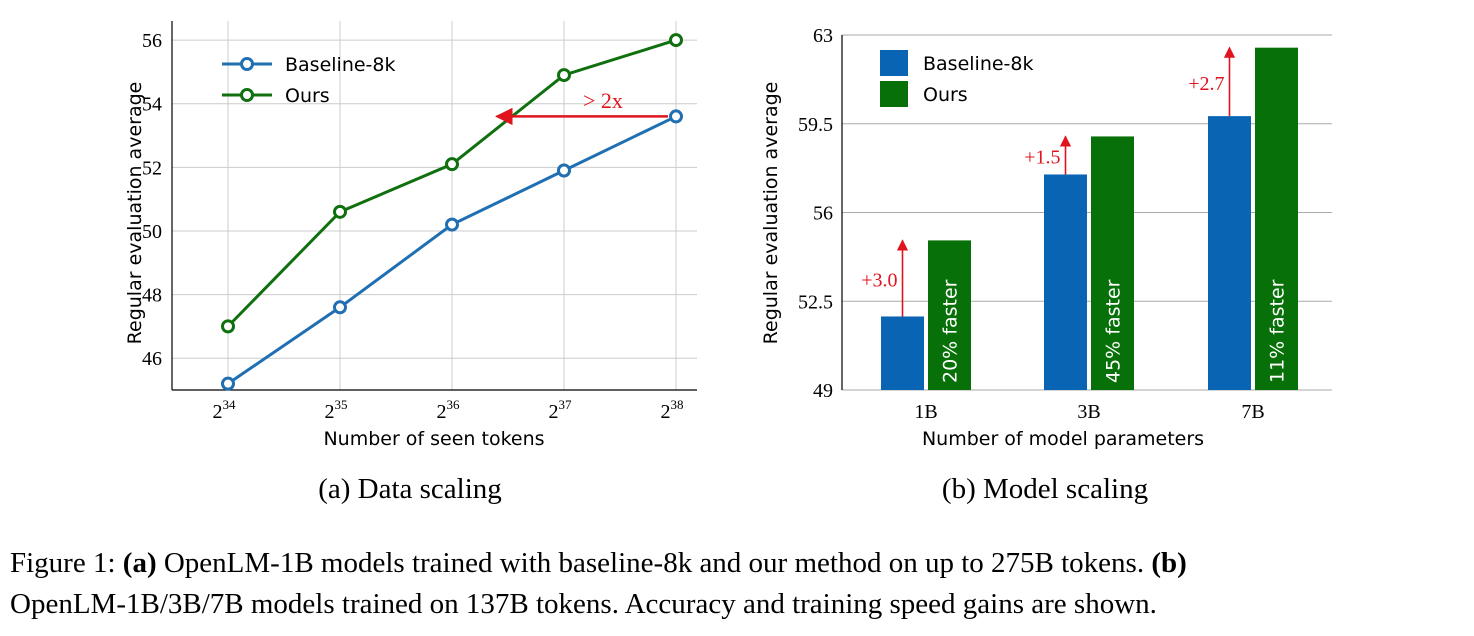 This screenshot has height=636, width=1474. Describe the element at coordinates (823, 391) in the screenshot. I see `chart-b-y-tick-label: 49` at that location.